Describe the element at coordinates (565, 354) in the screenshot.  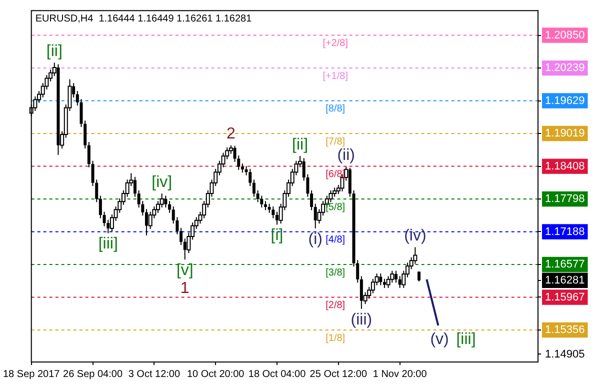
I see `y-tick-label: 1.14905` at that location.